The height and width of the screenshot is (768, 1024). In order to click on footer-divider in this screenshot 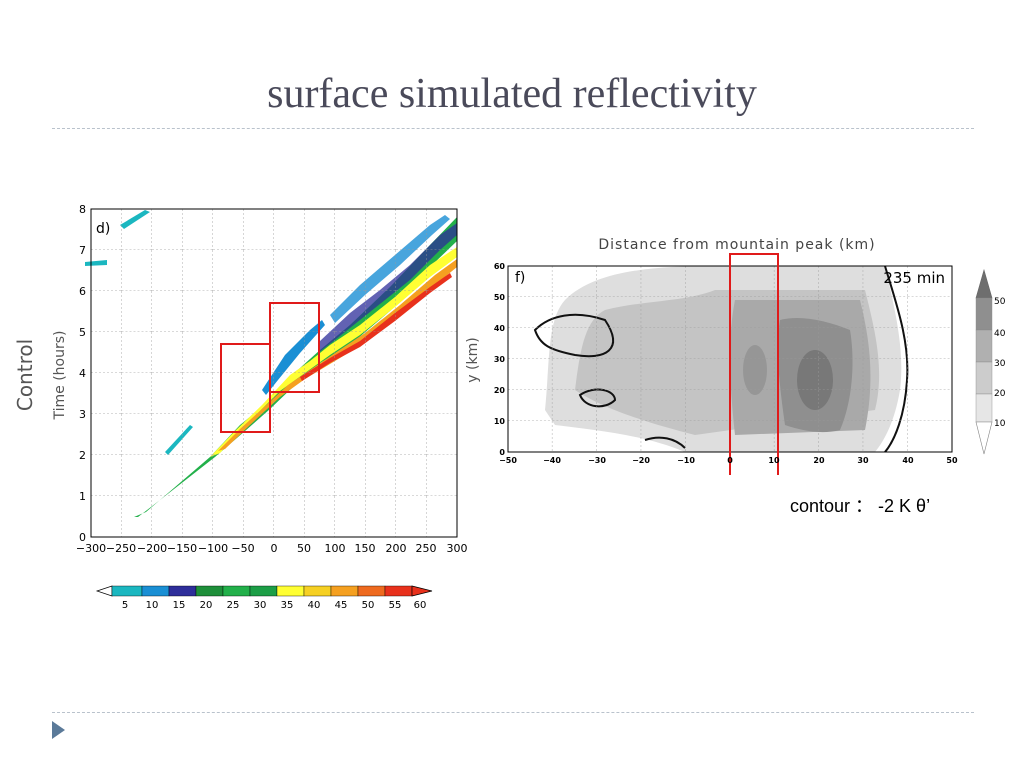, I will do `click(513, 712)`.